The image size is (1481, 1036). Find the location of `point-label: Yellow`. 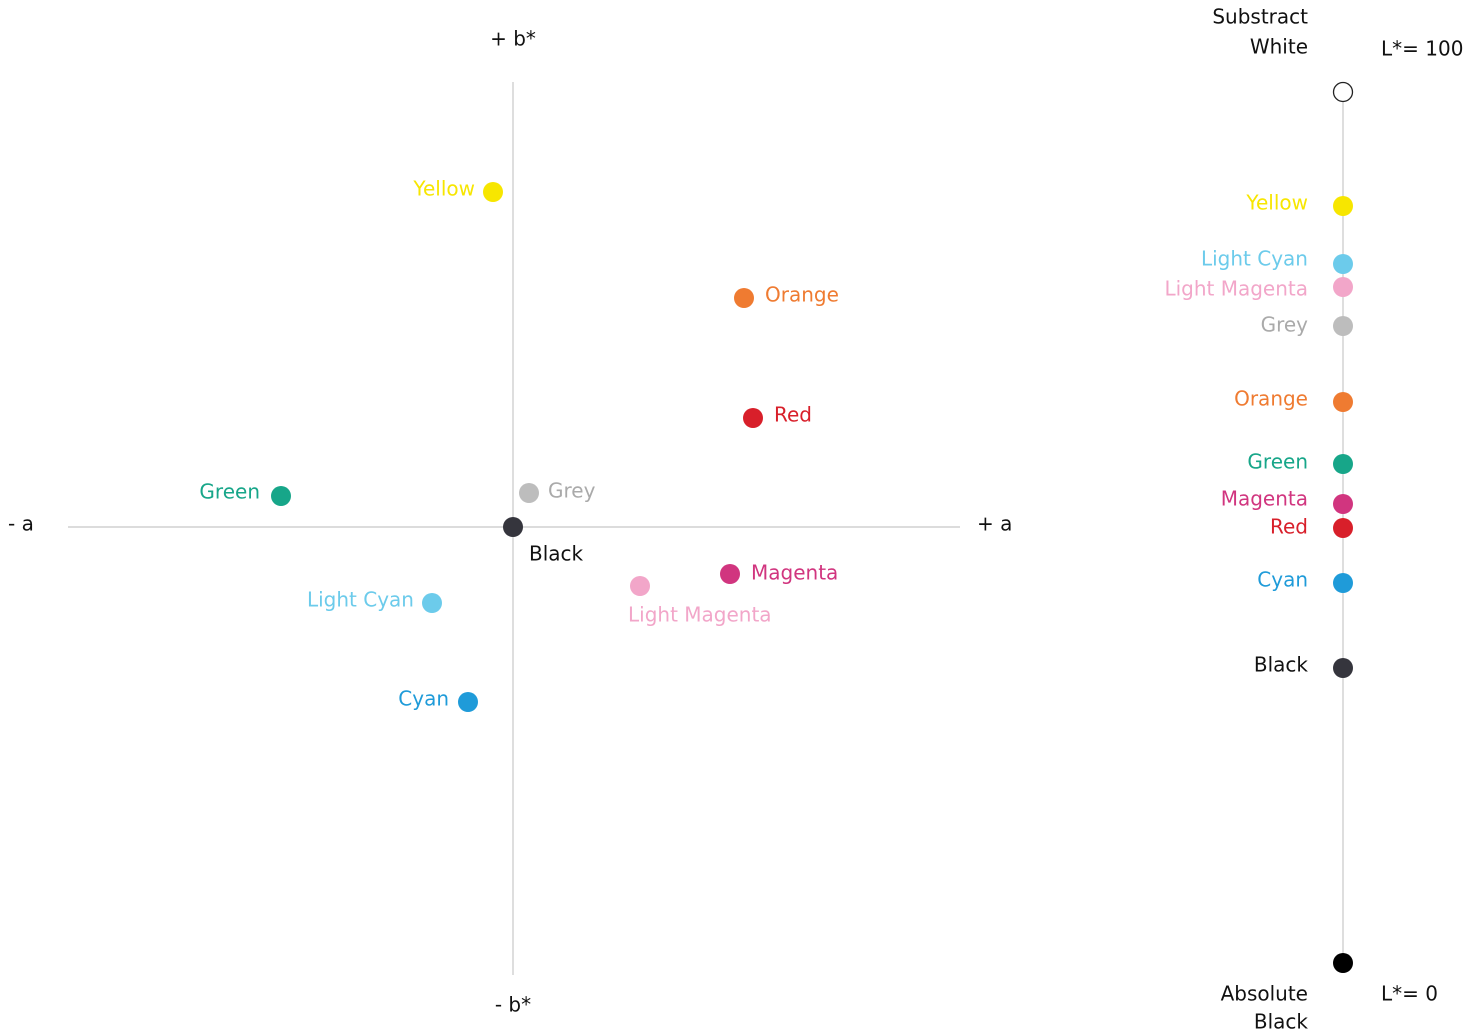

point-label: Yellow is located at coordinates (443, 189).